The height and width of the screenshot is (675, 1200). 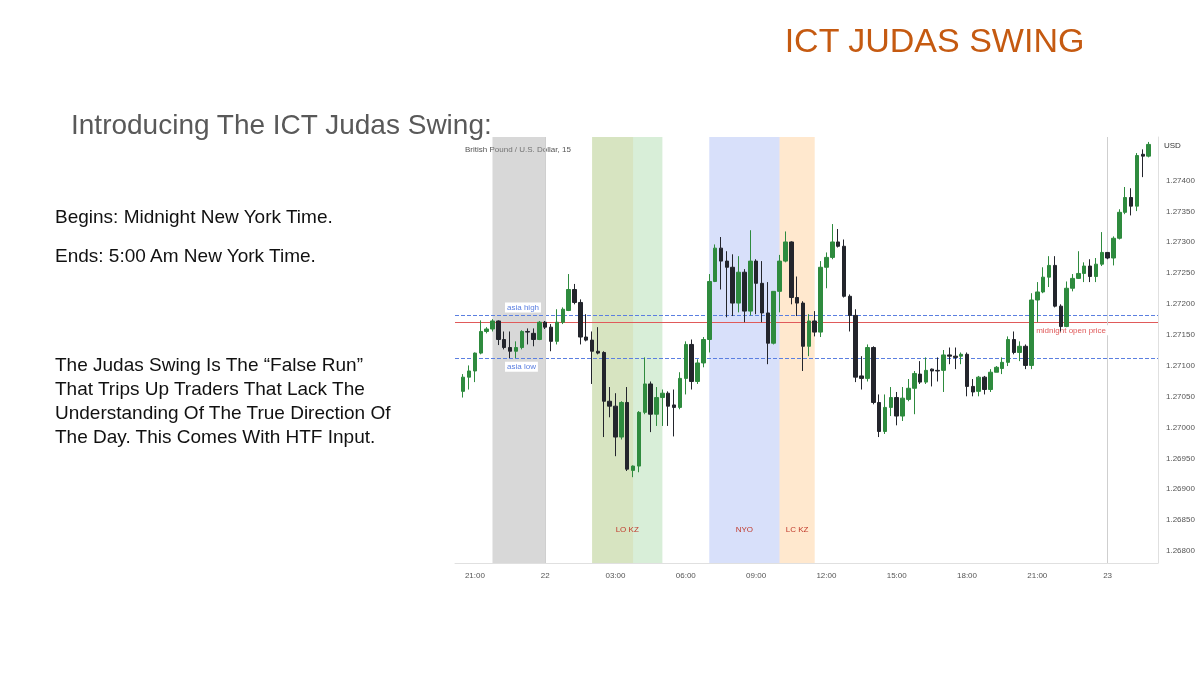 I want to click on y-tick-label: 1.27350, so click(x=1181, y=211).